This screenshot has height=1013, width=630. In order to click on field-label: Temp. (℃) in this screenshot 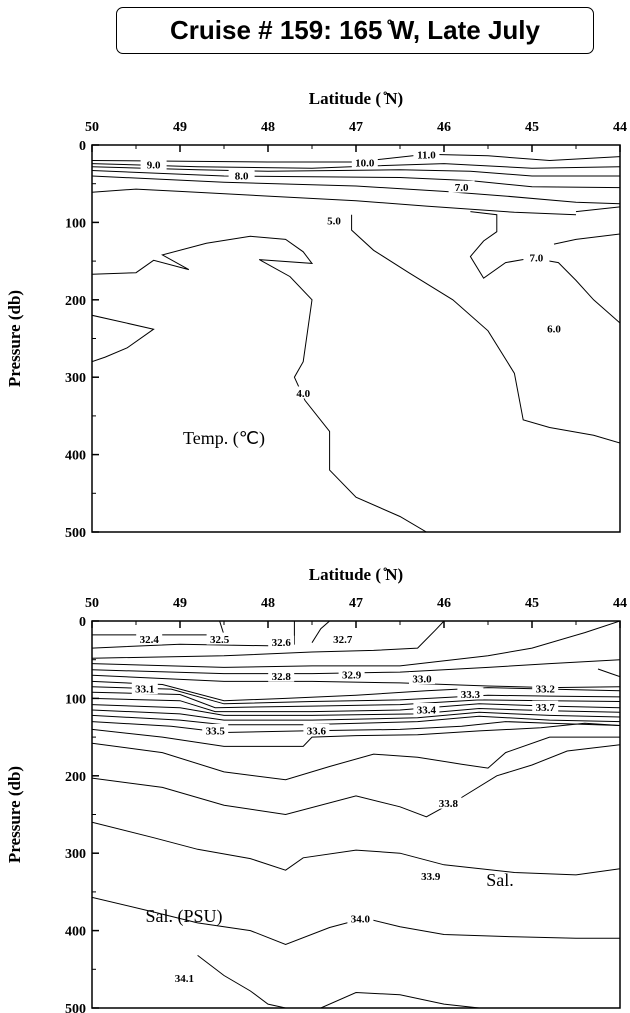, I will do `click(224, 438)`.